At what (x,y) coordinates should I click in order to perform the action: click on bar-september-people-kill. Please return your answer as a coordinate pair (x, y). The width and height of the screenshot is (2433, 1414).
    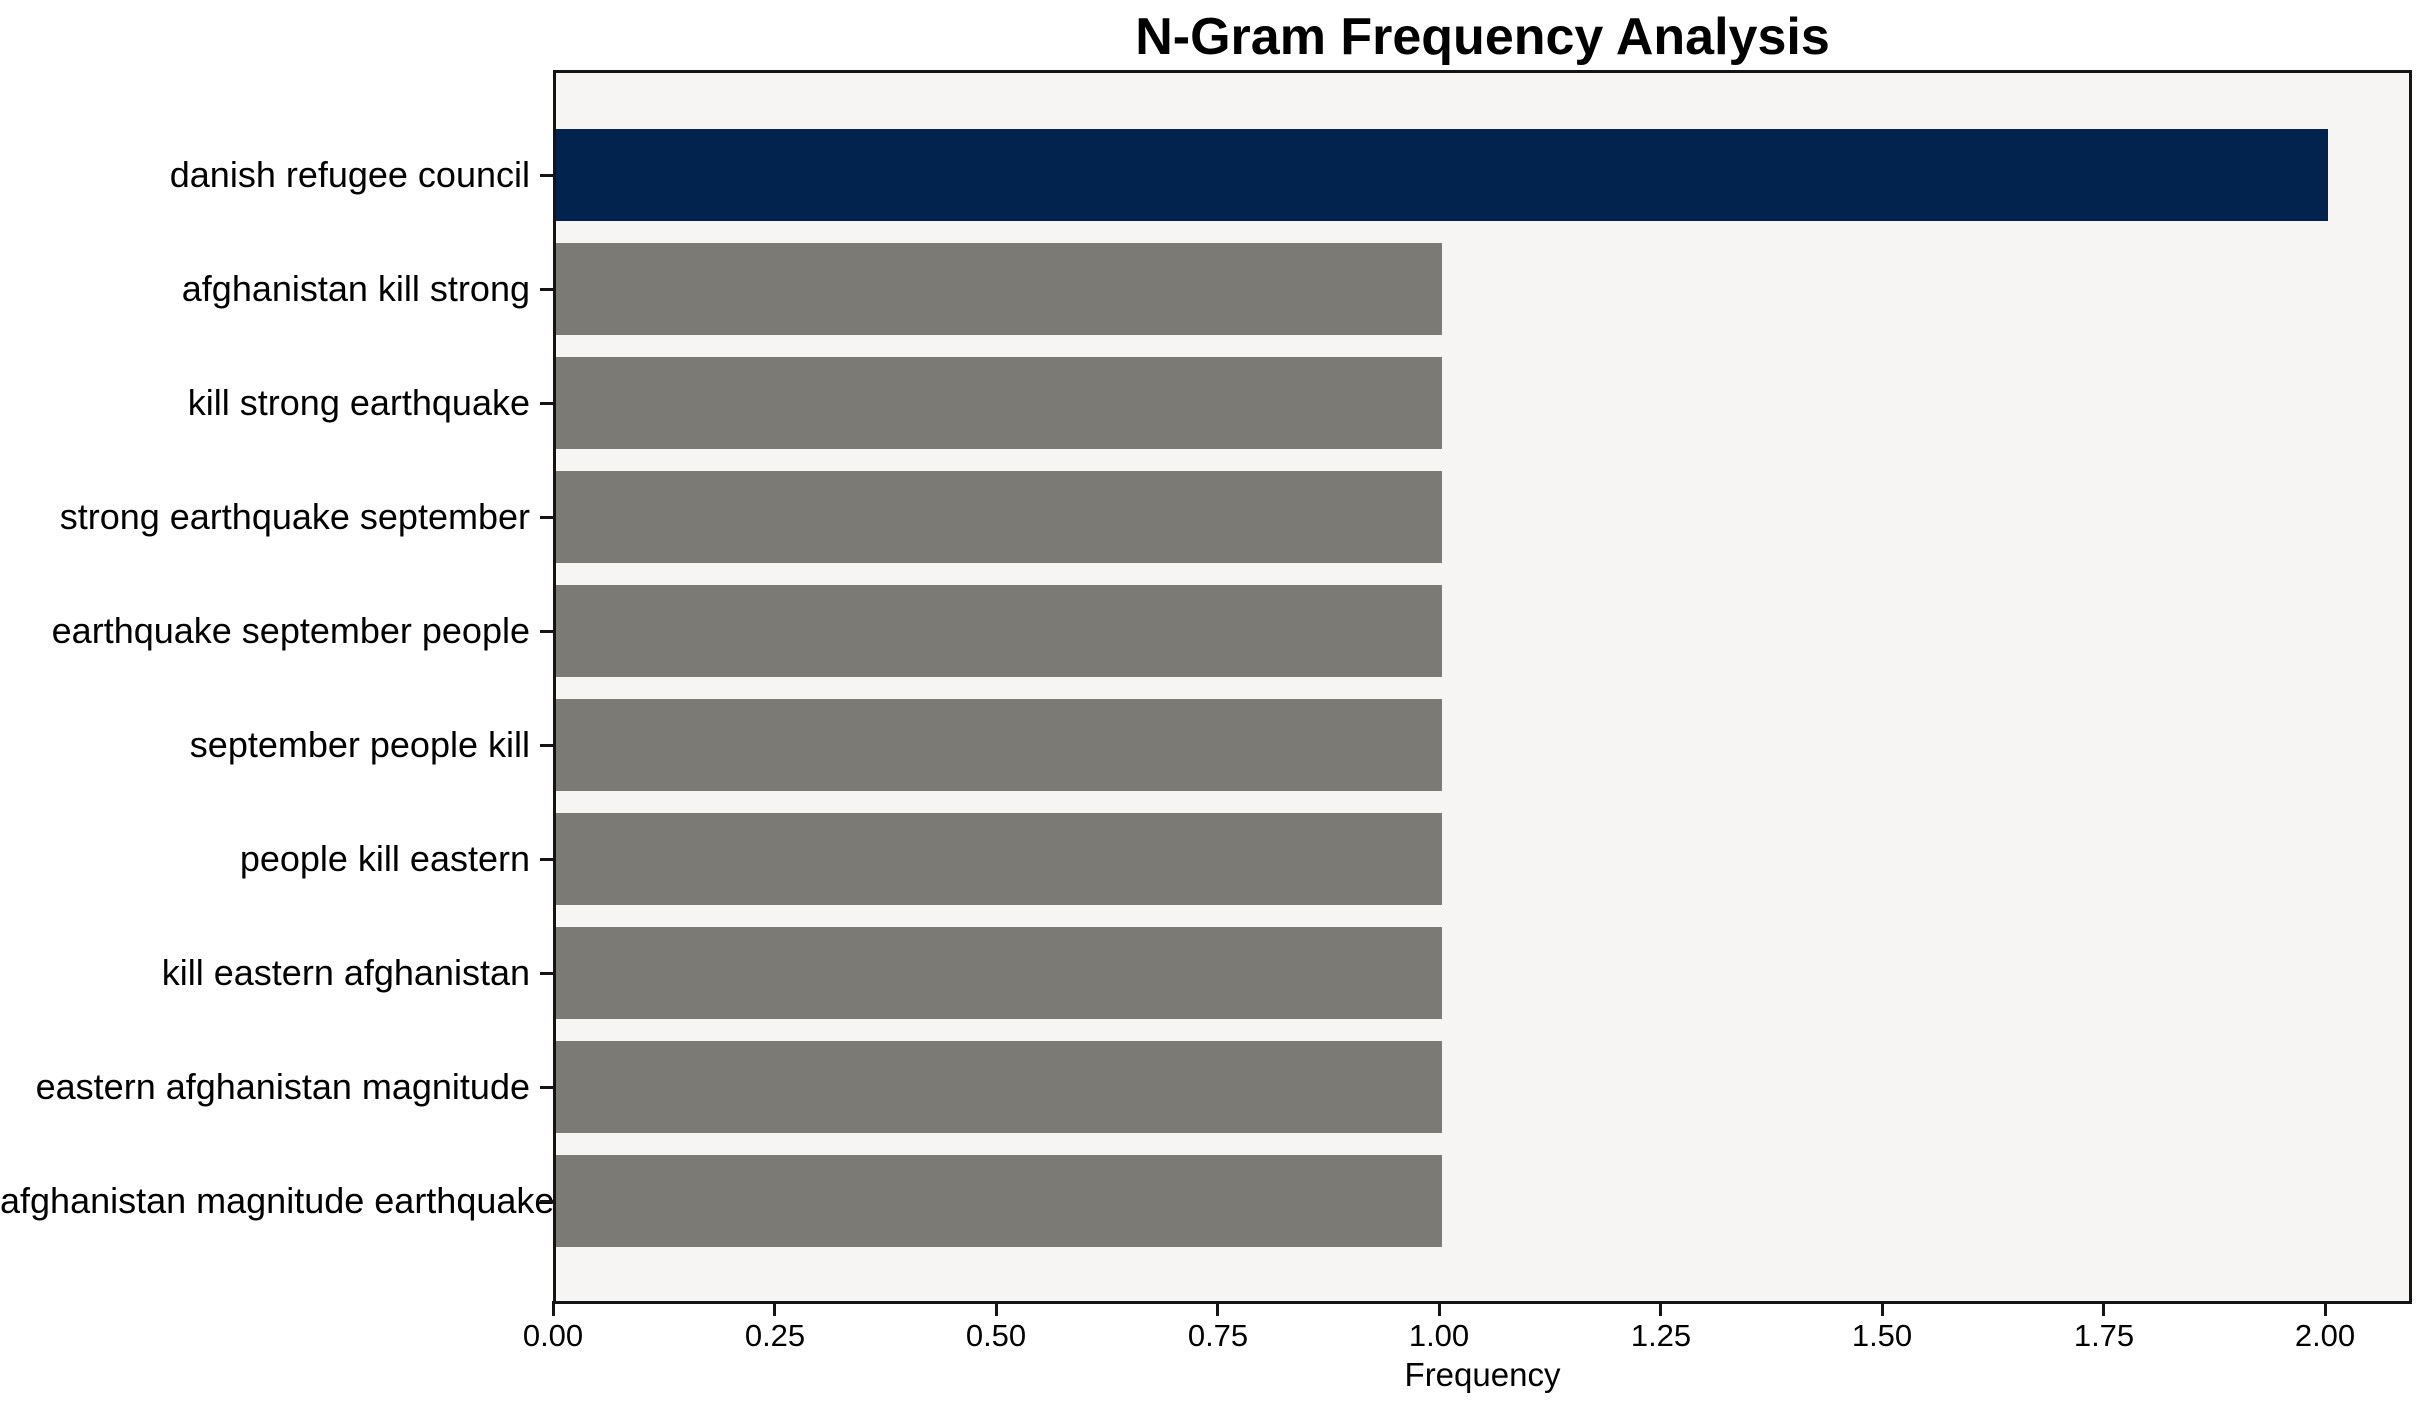
    Looking at the image, I should click on (999, 745).